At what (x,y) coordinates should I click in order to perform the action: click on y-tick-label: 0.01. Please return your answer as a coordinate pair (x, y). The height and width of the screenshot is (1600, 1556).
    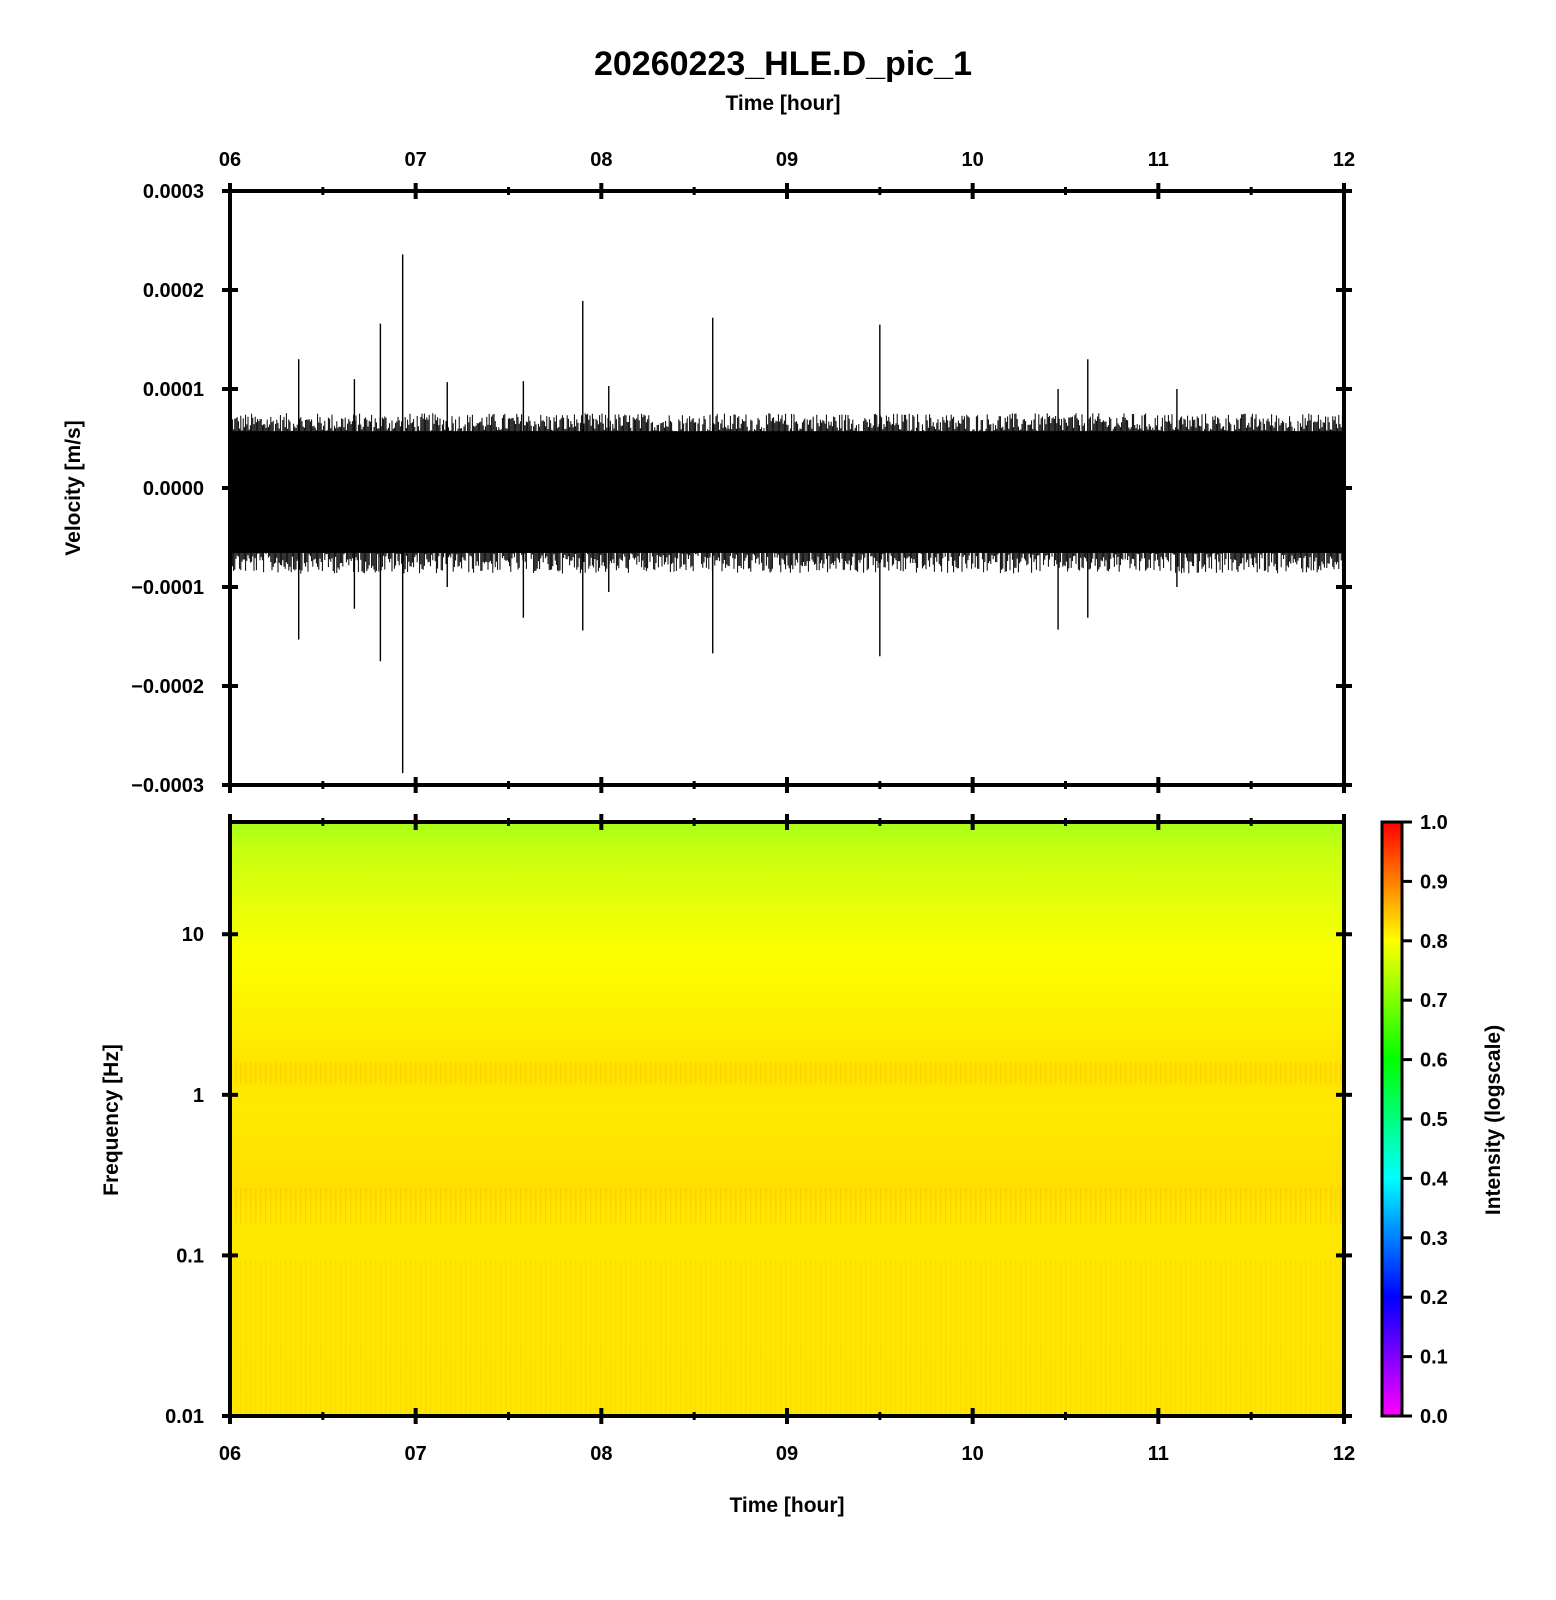
    Looking at the image, I should click on (184, 1417).